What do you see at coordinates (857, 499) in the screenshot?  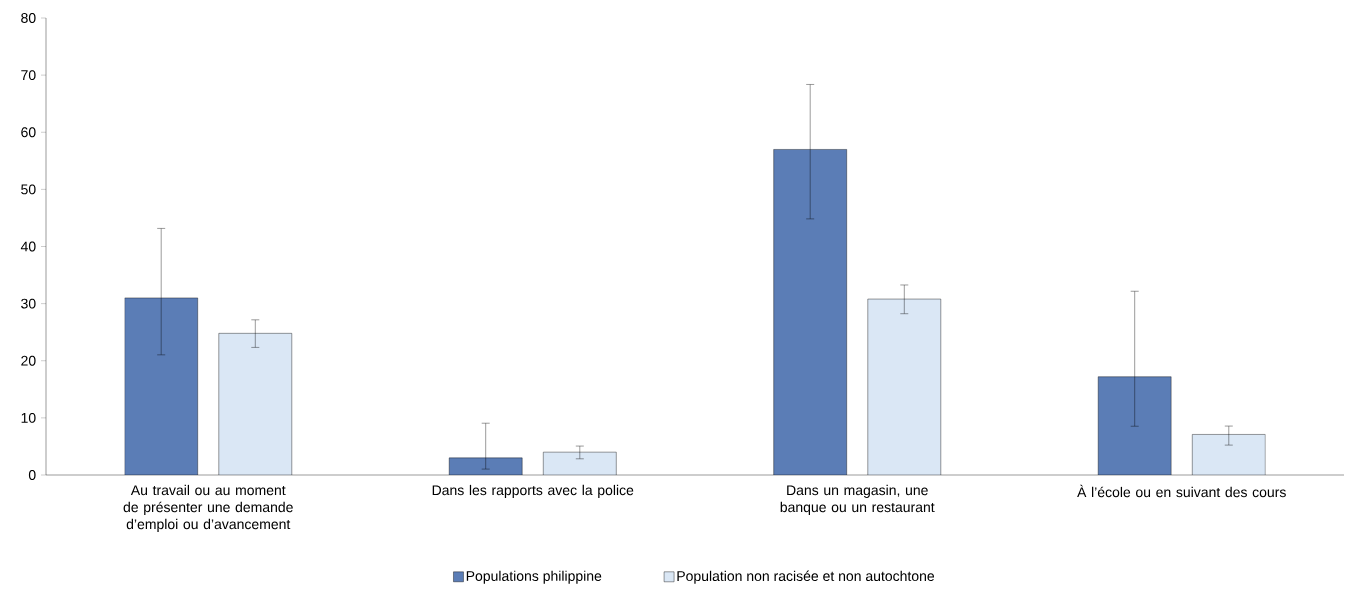 I see `x-tick-label: Dans un magasin, une banque ou un restaurant` at bounding box center [857, 499].